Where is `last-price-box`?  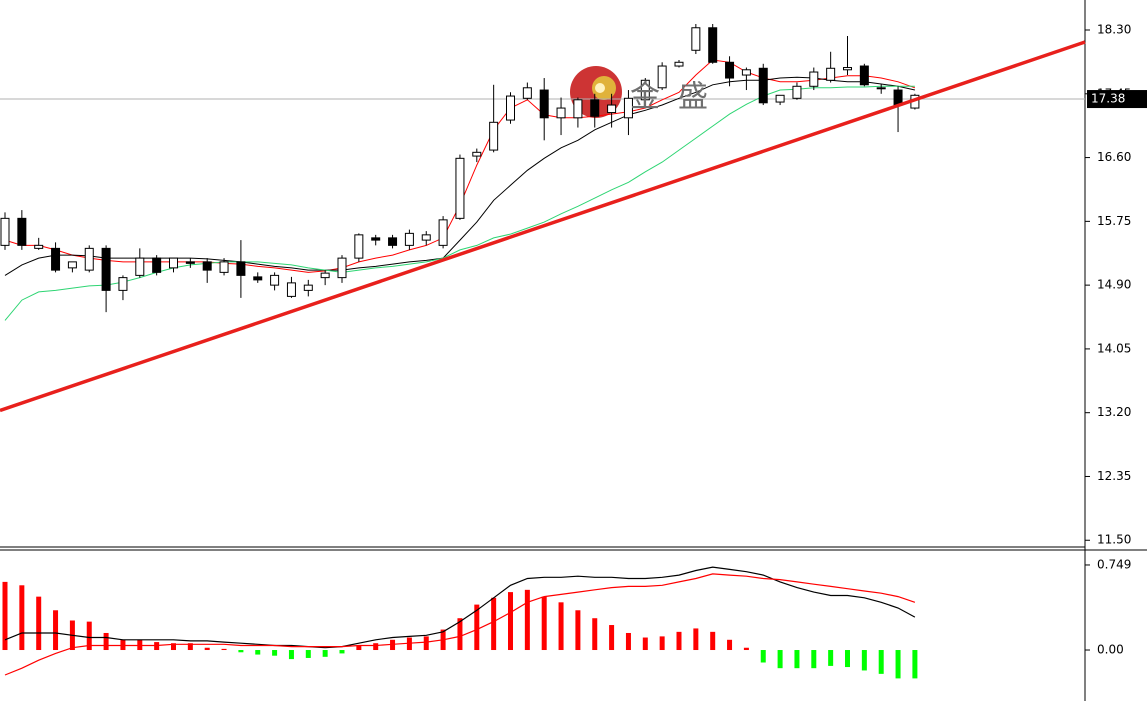 last-price-box is located at coordinates (1117, 99).